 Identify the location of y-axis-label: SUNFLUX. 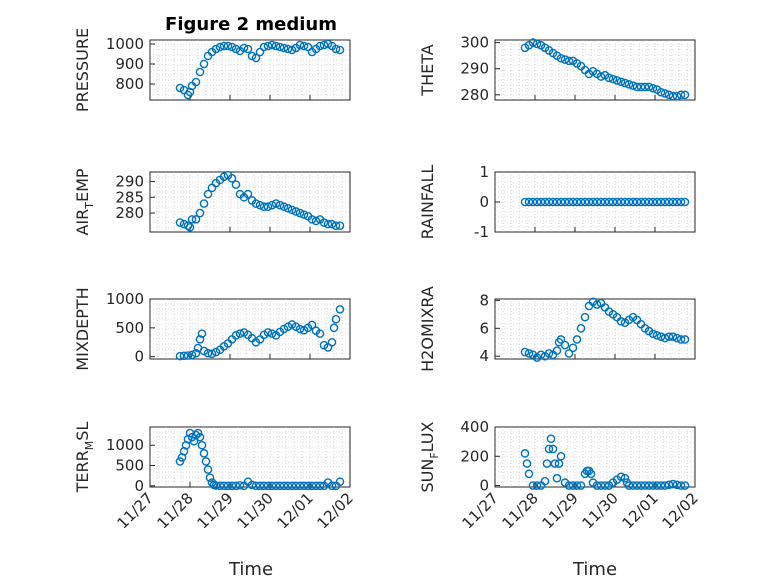
(429, 456).